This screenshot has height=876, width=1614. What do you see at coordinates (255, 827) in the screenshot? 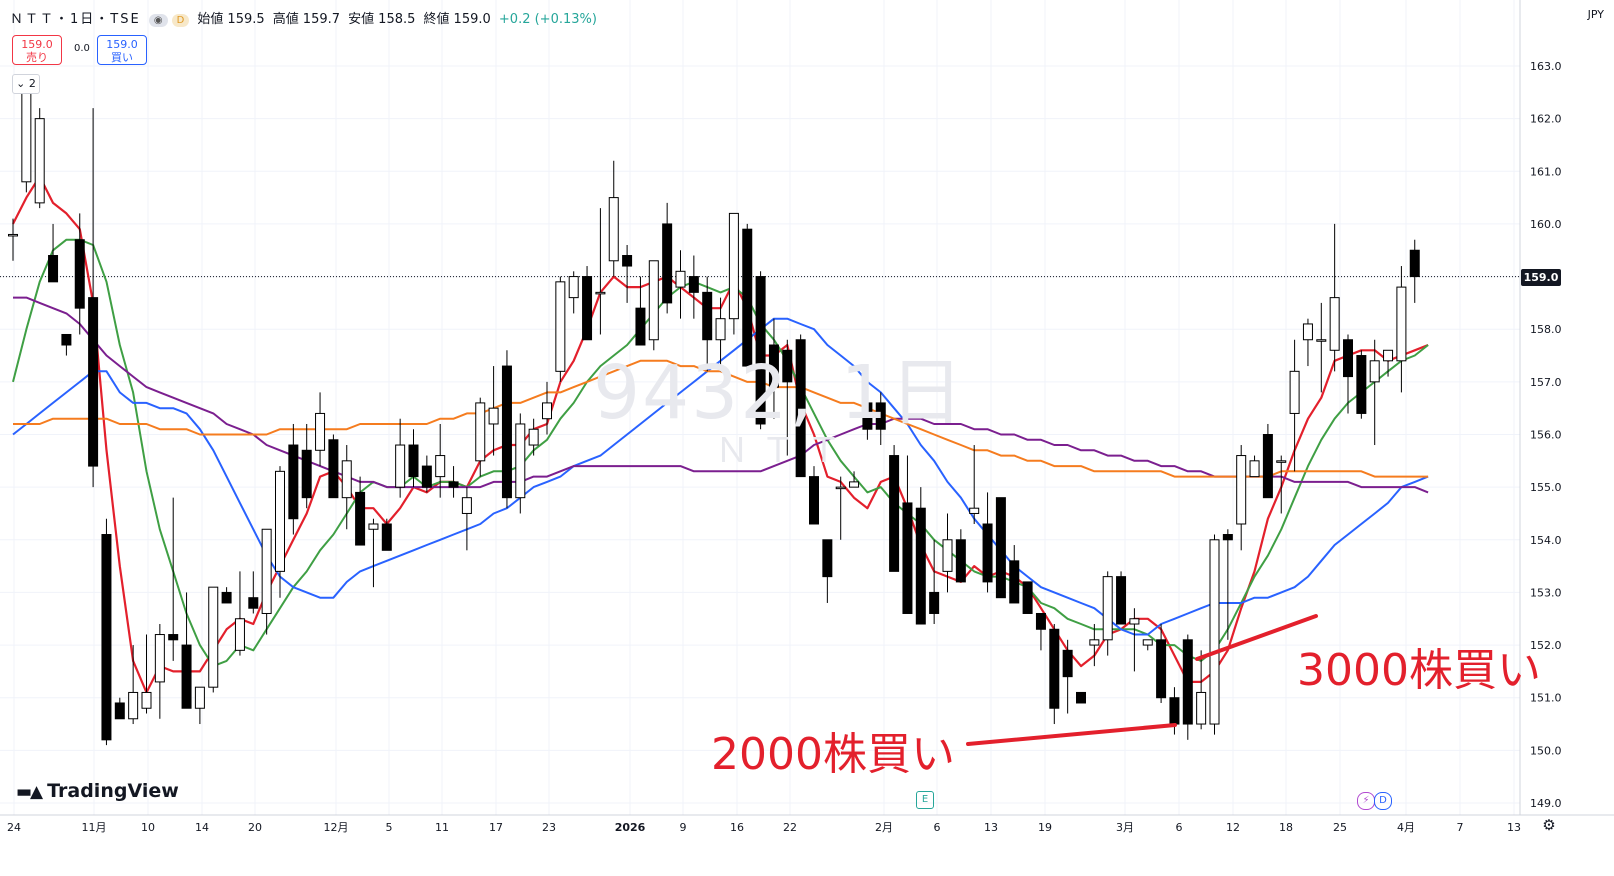
I see `time-tick-label: 20` at bounding box center [255, 827].